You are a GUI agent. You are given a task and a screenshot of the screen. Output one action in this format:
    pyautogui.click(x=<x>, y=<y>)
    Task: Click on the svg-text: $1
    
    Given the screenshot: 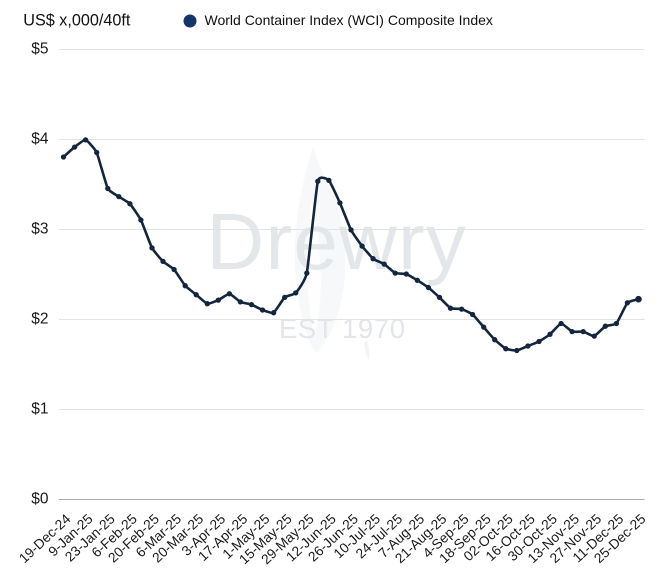 What is the action you would take?
    pyautogui.click(x=39, y=409)
    